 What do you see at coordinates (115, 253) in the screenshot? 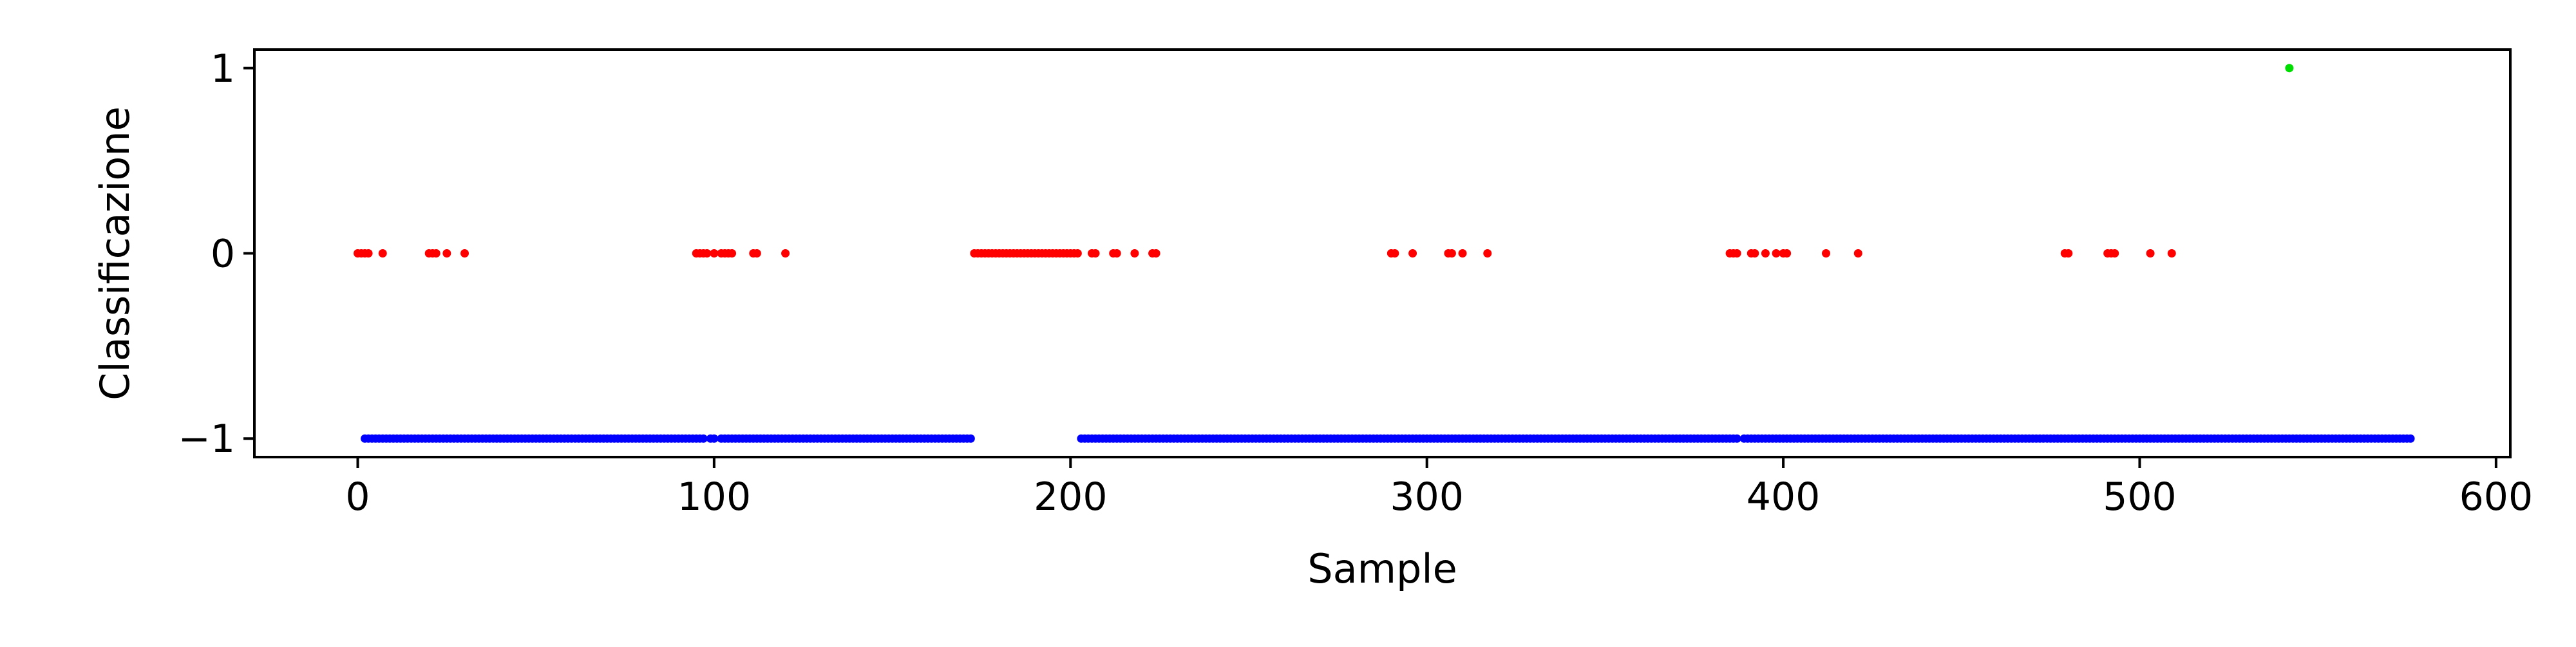
I see `y-axis-label: Classificazione` at bounding box center [115, 253].